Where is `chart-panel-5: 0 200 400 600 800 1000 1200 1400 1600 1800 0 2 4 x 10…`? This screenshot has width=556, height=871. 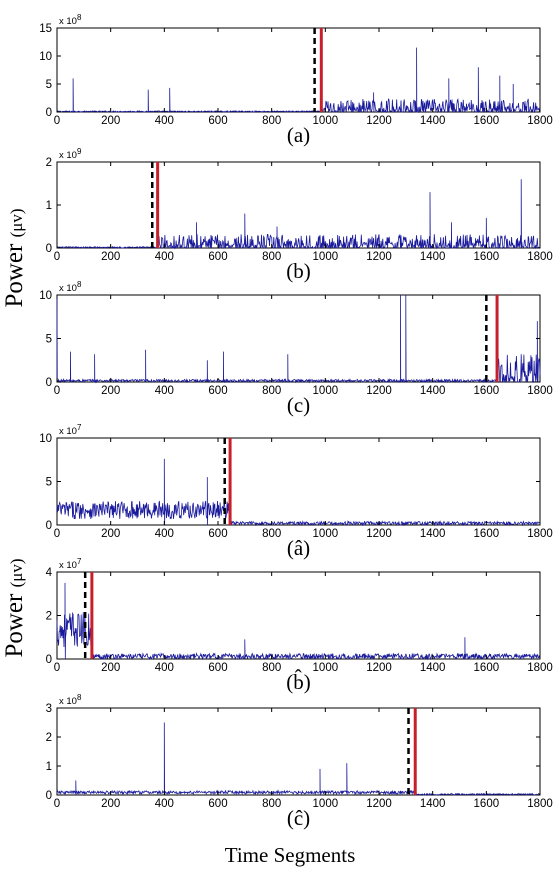 chart-panel-5: 0 200 400 600 800 1000 1200 1400 1600 1800 0 2 4 x 10… is located at coordinates (299, 625).